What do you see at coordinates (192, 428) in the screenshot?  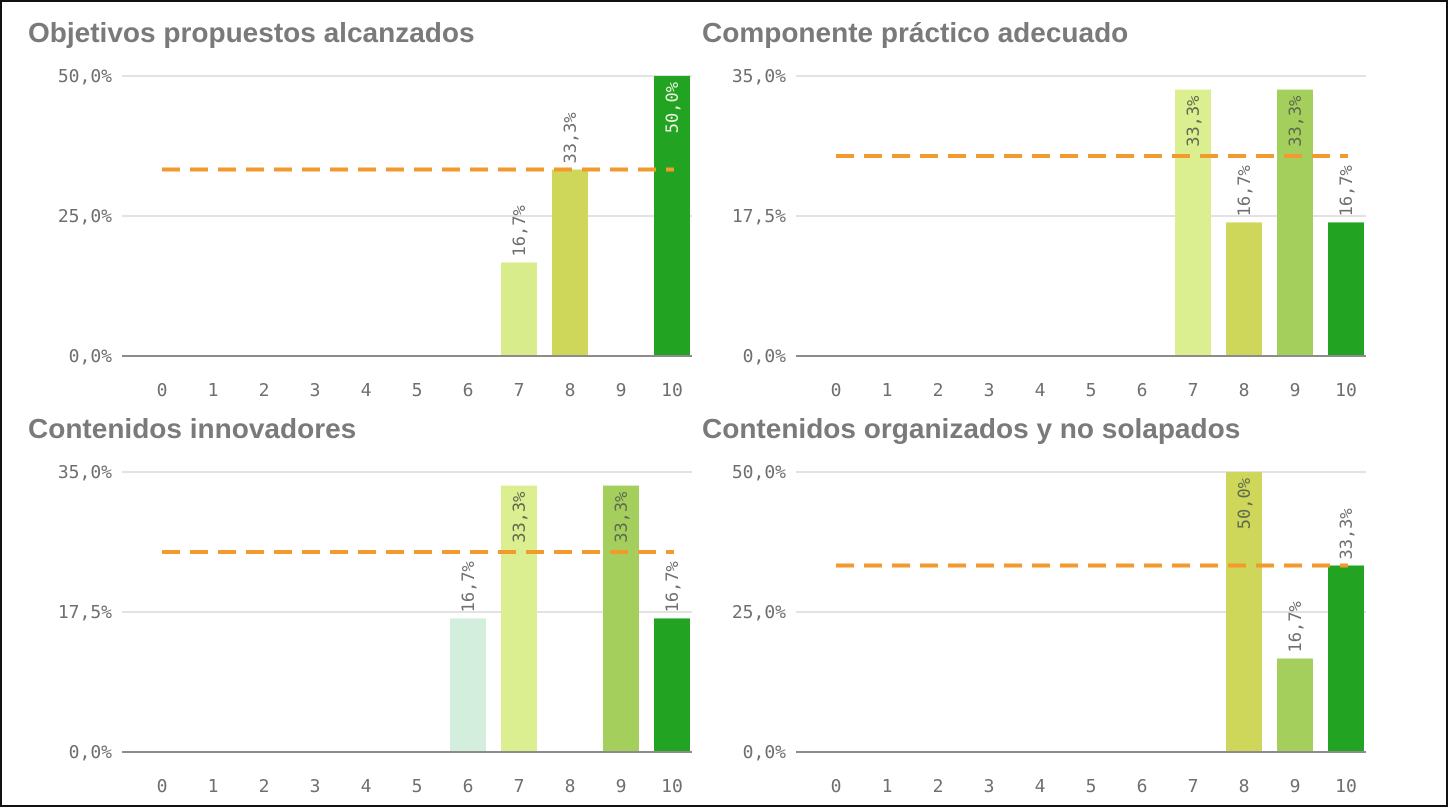 I see `chart-title: Contenidos innovadores` at bounding box center [192, 428].